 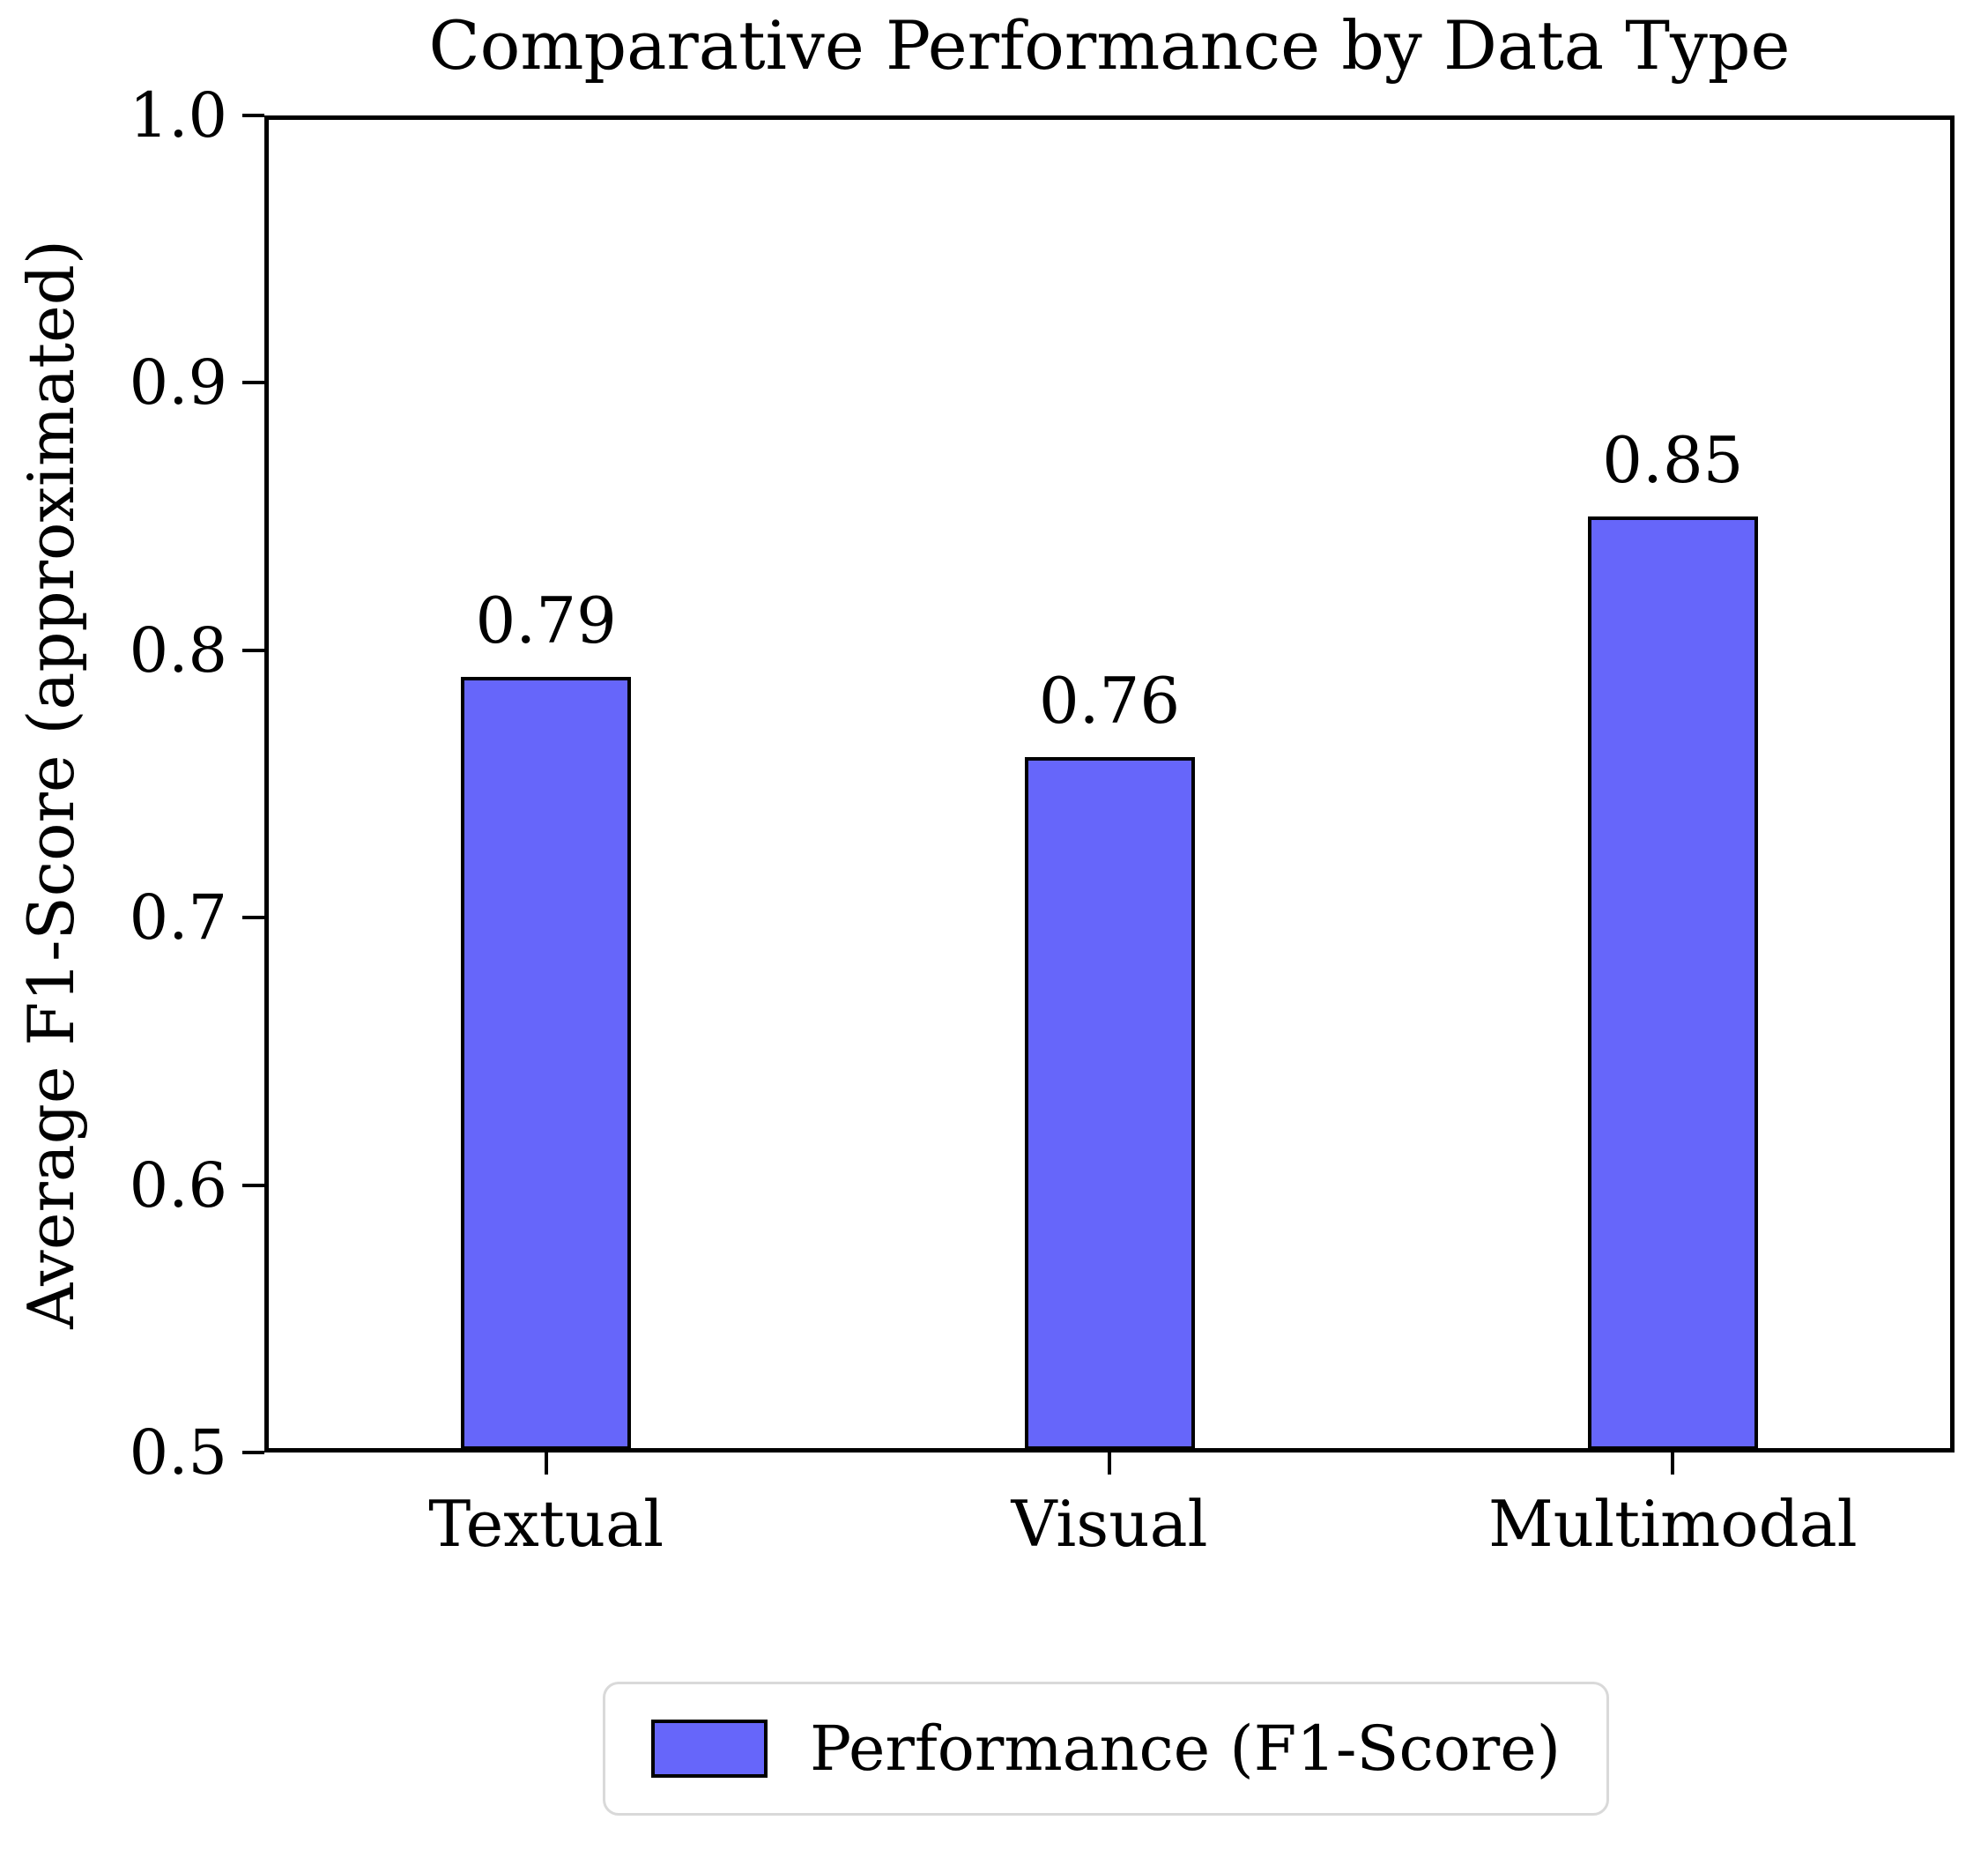 I want to click on bar-multimodal, so click(x=1673, y=983).